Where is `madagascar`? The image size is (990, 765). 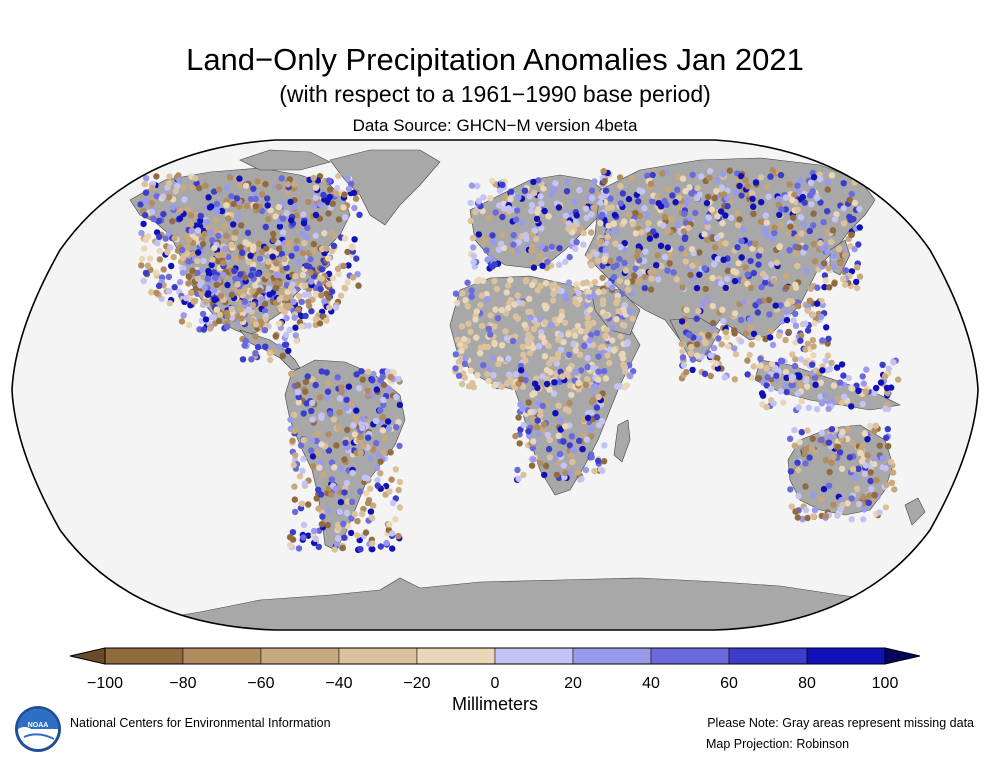
madagascar is located at coordinates (622, 441).